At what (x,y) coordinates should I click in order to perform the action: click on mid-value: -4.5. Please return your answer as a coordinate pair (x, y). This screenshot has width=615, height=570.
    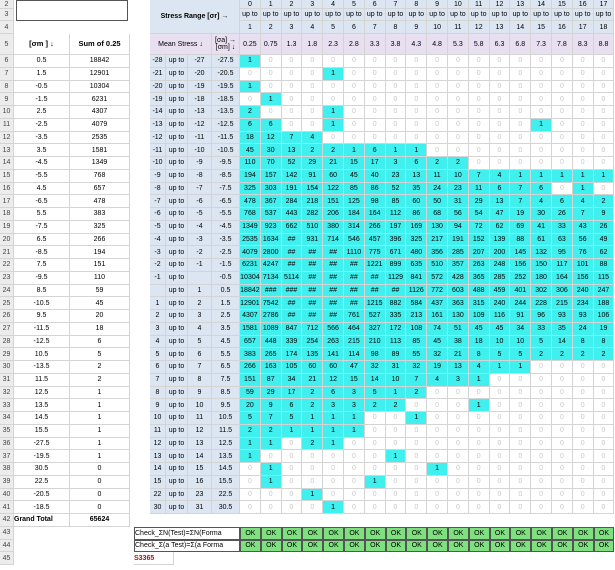
    Looking at the image, I should click on (226, 227).